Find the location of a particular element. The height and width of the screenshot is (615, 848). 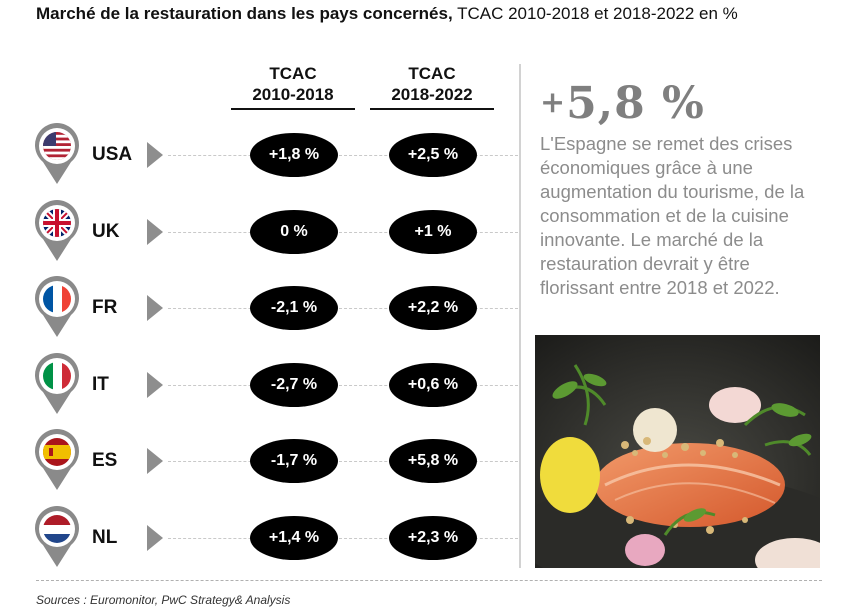

column-header-line2: 2018-2022 is located at coordinates (432, 94).